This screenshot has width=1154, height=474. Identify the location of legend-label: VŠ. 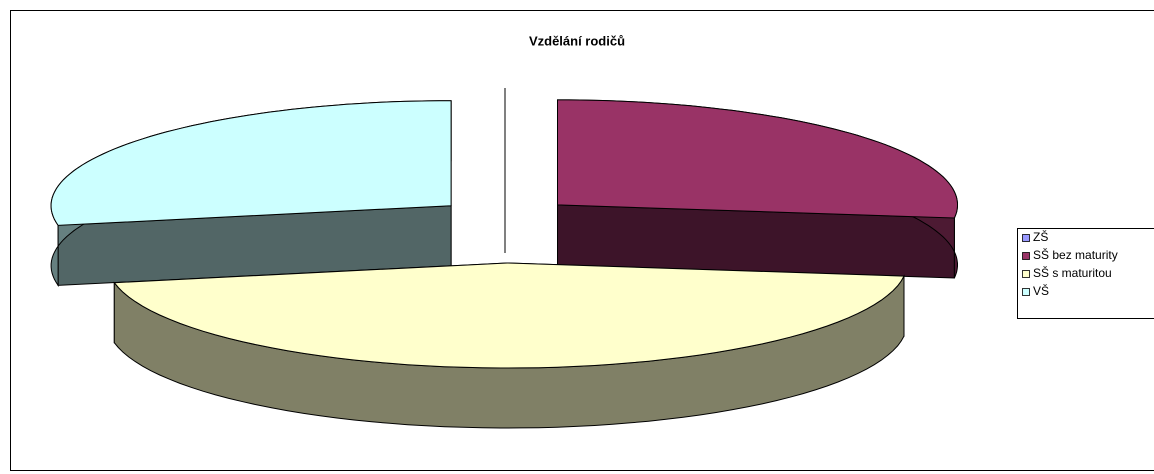
(1041, 290).